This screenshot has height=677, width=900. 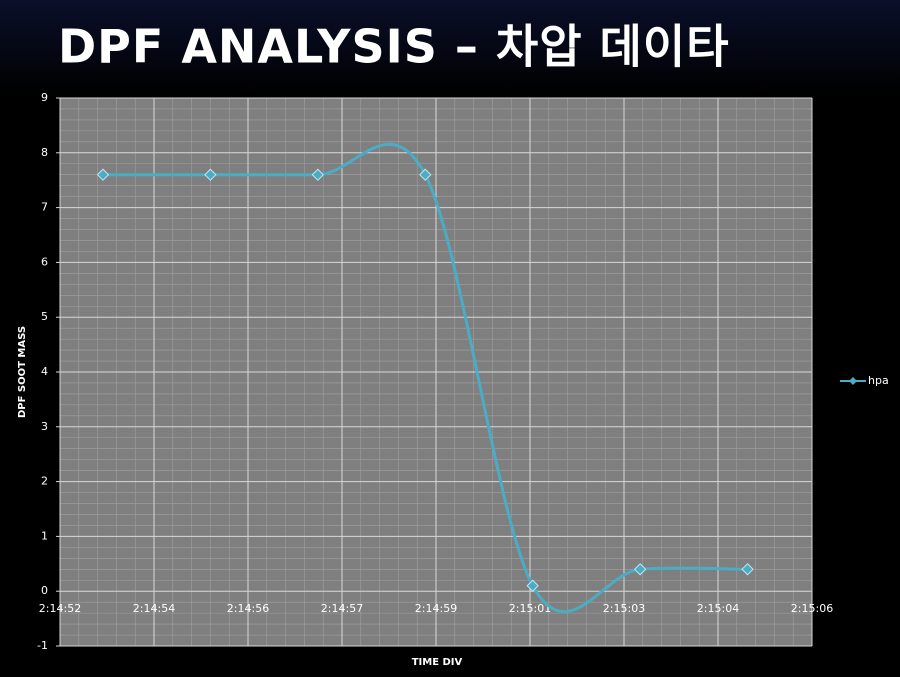 I want to click on y-tick-label: 9, so click(x=44, y=97).